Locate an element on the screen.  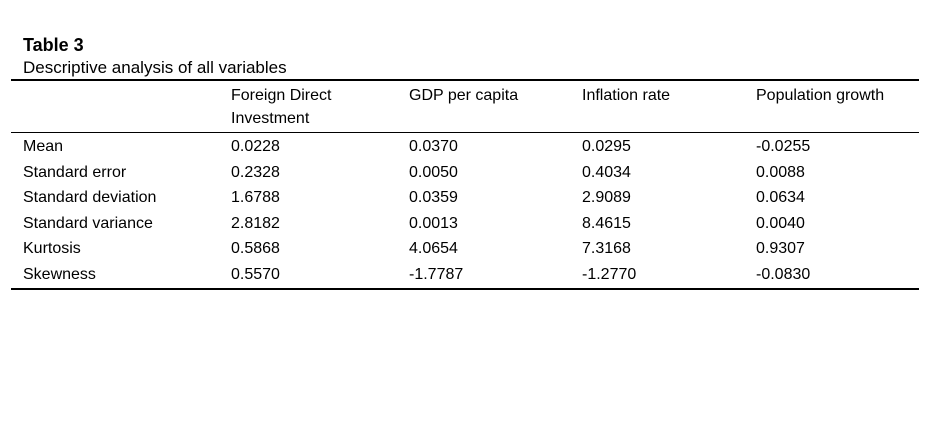
column-header-inflation-rate: Inflation rate is located at coordinates (626, 95).